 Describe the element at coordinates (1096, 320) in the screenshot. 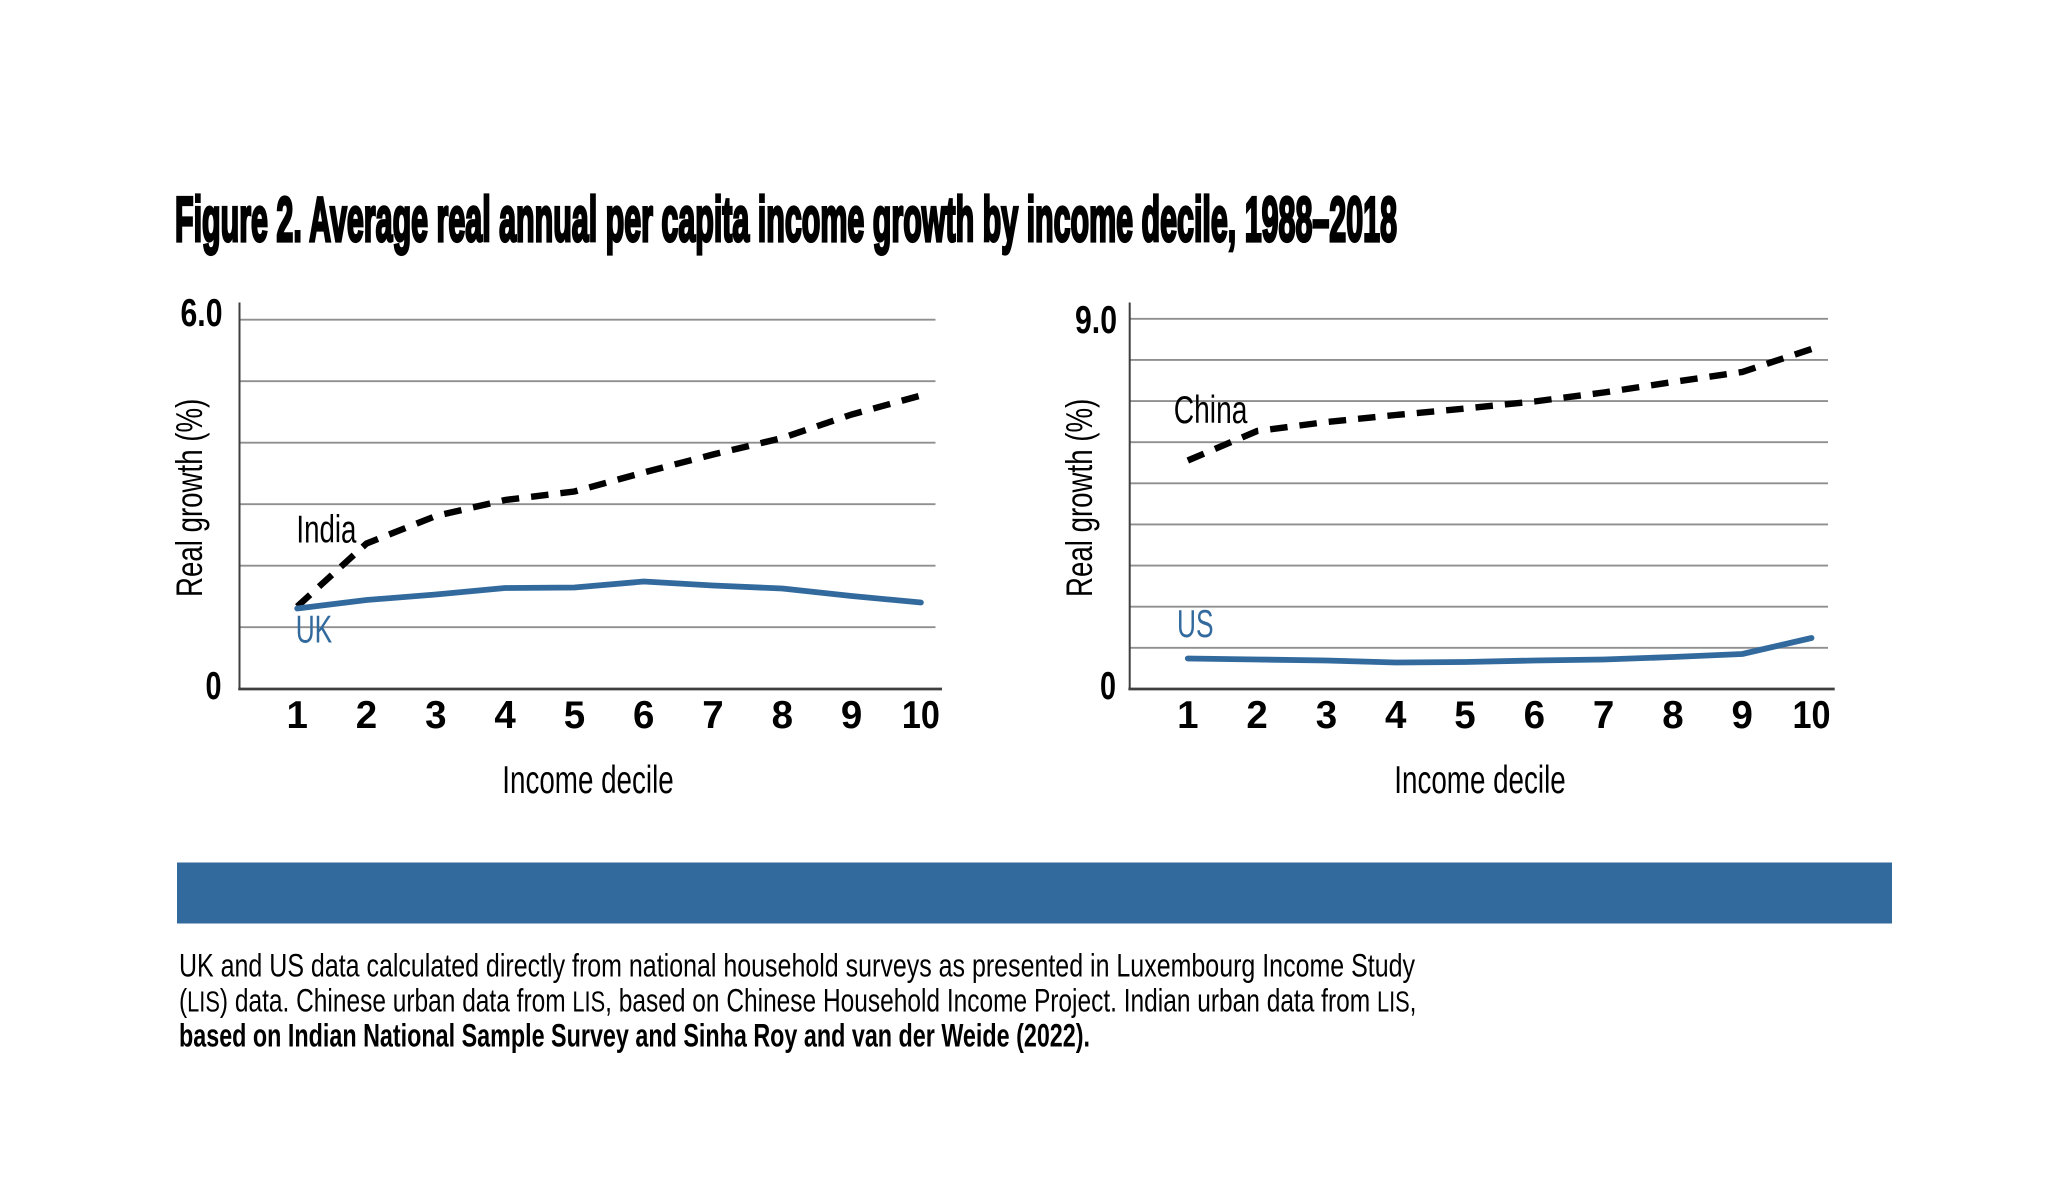

I see `svg-text: 9.0` at that location.